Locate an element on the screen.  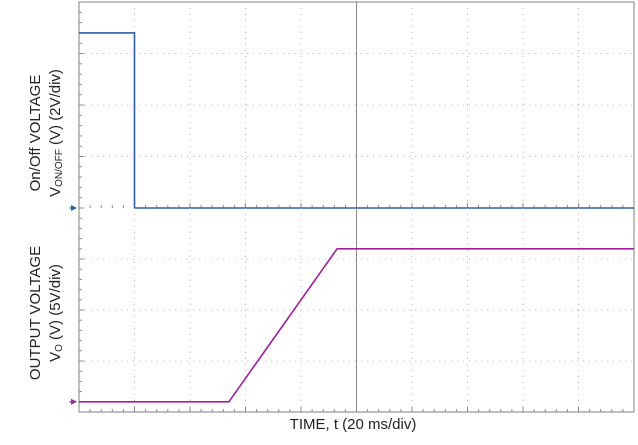
output-voltage-axis-label: OUTPUT VOLTAGE VO (V) (5V/div) is located at coordinates (47, 313).